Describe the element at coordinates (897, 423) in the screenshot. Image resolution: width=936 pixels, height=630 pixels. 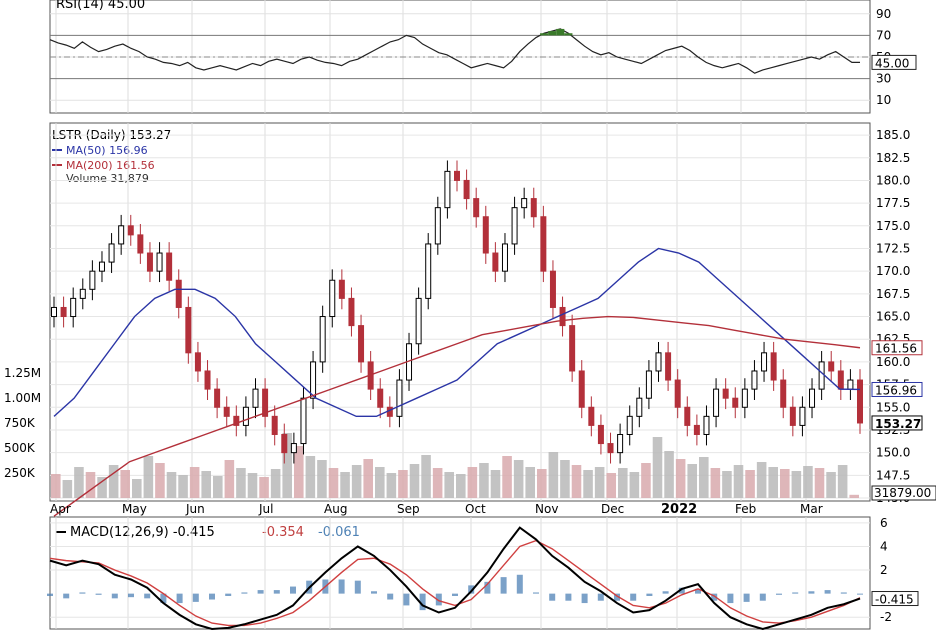
I see `close-last-box` at that location.